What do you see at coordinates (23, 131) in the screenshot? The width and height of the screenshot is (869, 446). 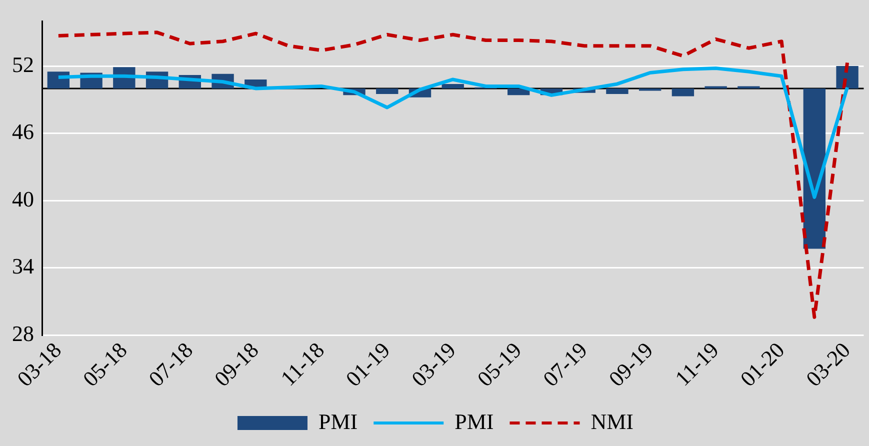 I see `y-tick-label: 46` at bounding box center [23, 131].